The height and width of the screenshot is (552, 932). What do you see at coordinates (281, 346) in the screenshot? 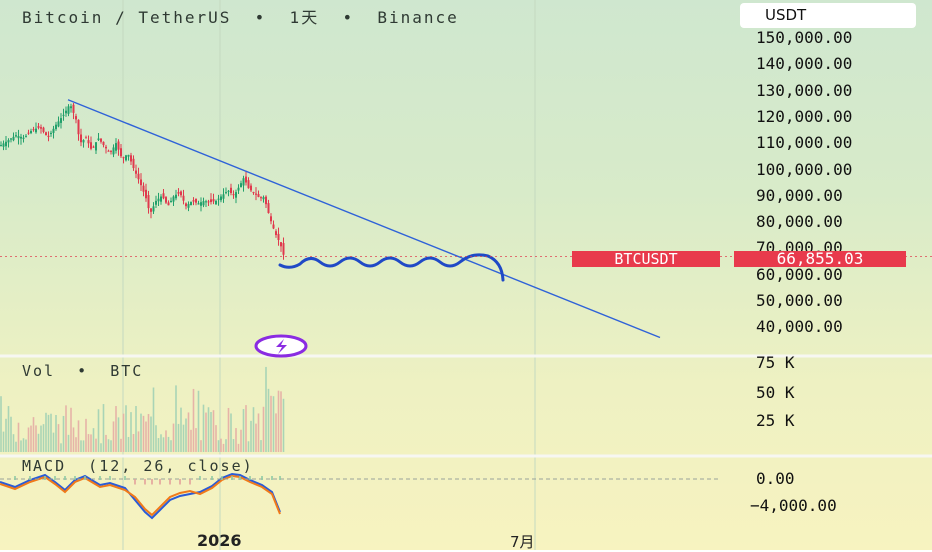
I see `lightning-bolt-icon` at bounding box center [281, 346].